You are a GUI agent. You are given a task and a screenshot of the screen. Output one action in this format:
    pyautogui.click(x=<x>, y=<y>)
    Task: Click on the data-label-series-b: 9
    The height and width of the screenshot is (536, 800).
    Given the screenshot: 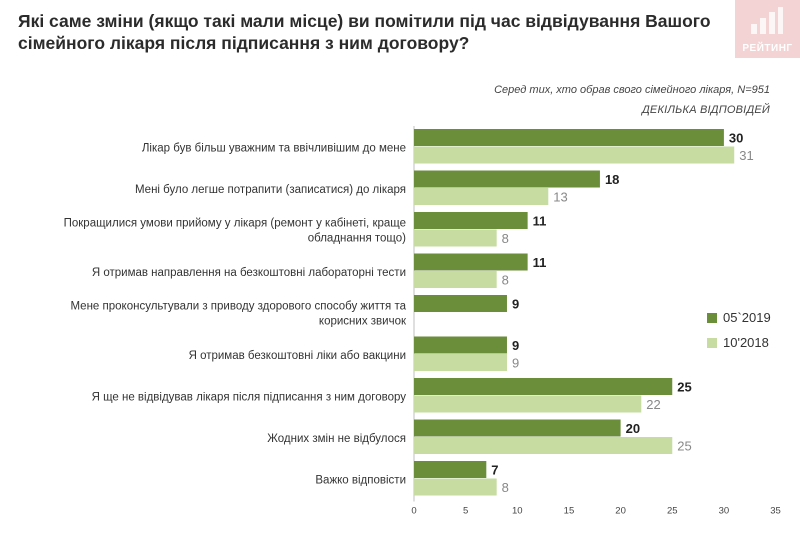 What is the action you would take?
    pyautogui.click(x=515, y=363)
    